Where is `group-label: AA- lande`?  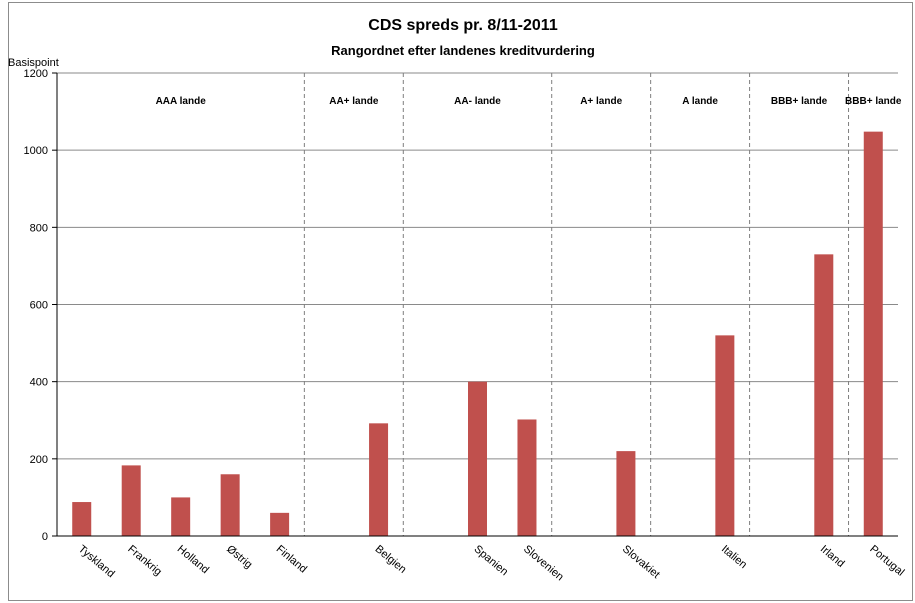
group-label: AA- lande is located at coordinates (477, 101).